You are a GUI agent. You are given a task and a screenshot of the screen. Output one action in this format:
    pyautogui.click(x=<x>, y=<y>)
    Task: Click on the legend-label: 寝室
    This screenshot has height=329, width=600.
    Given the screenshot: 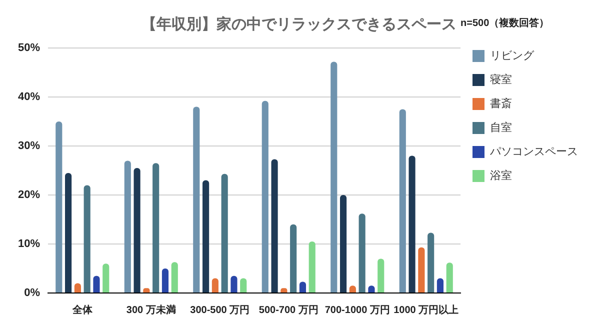 What is the action you would take?
    pyautogui.click(x=501, y=79)
    